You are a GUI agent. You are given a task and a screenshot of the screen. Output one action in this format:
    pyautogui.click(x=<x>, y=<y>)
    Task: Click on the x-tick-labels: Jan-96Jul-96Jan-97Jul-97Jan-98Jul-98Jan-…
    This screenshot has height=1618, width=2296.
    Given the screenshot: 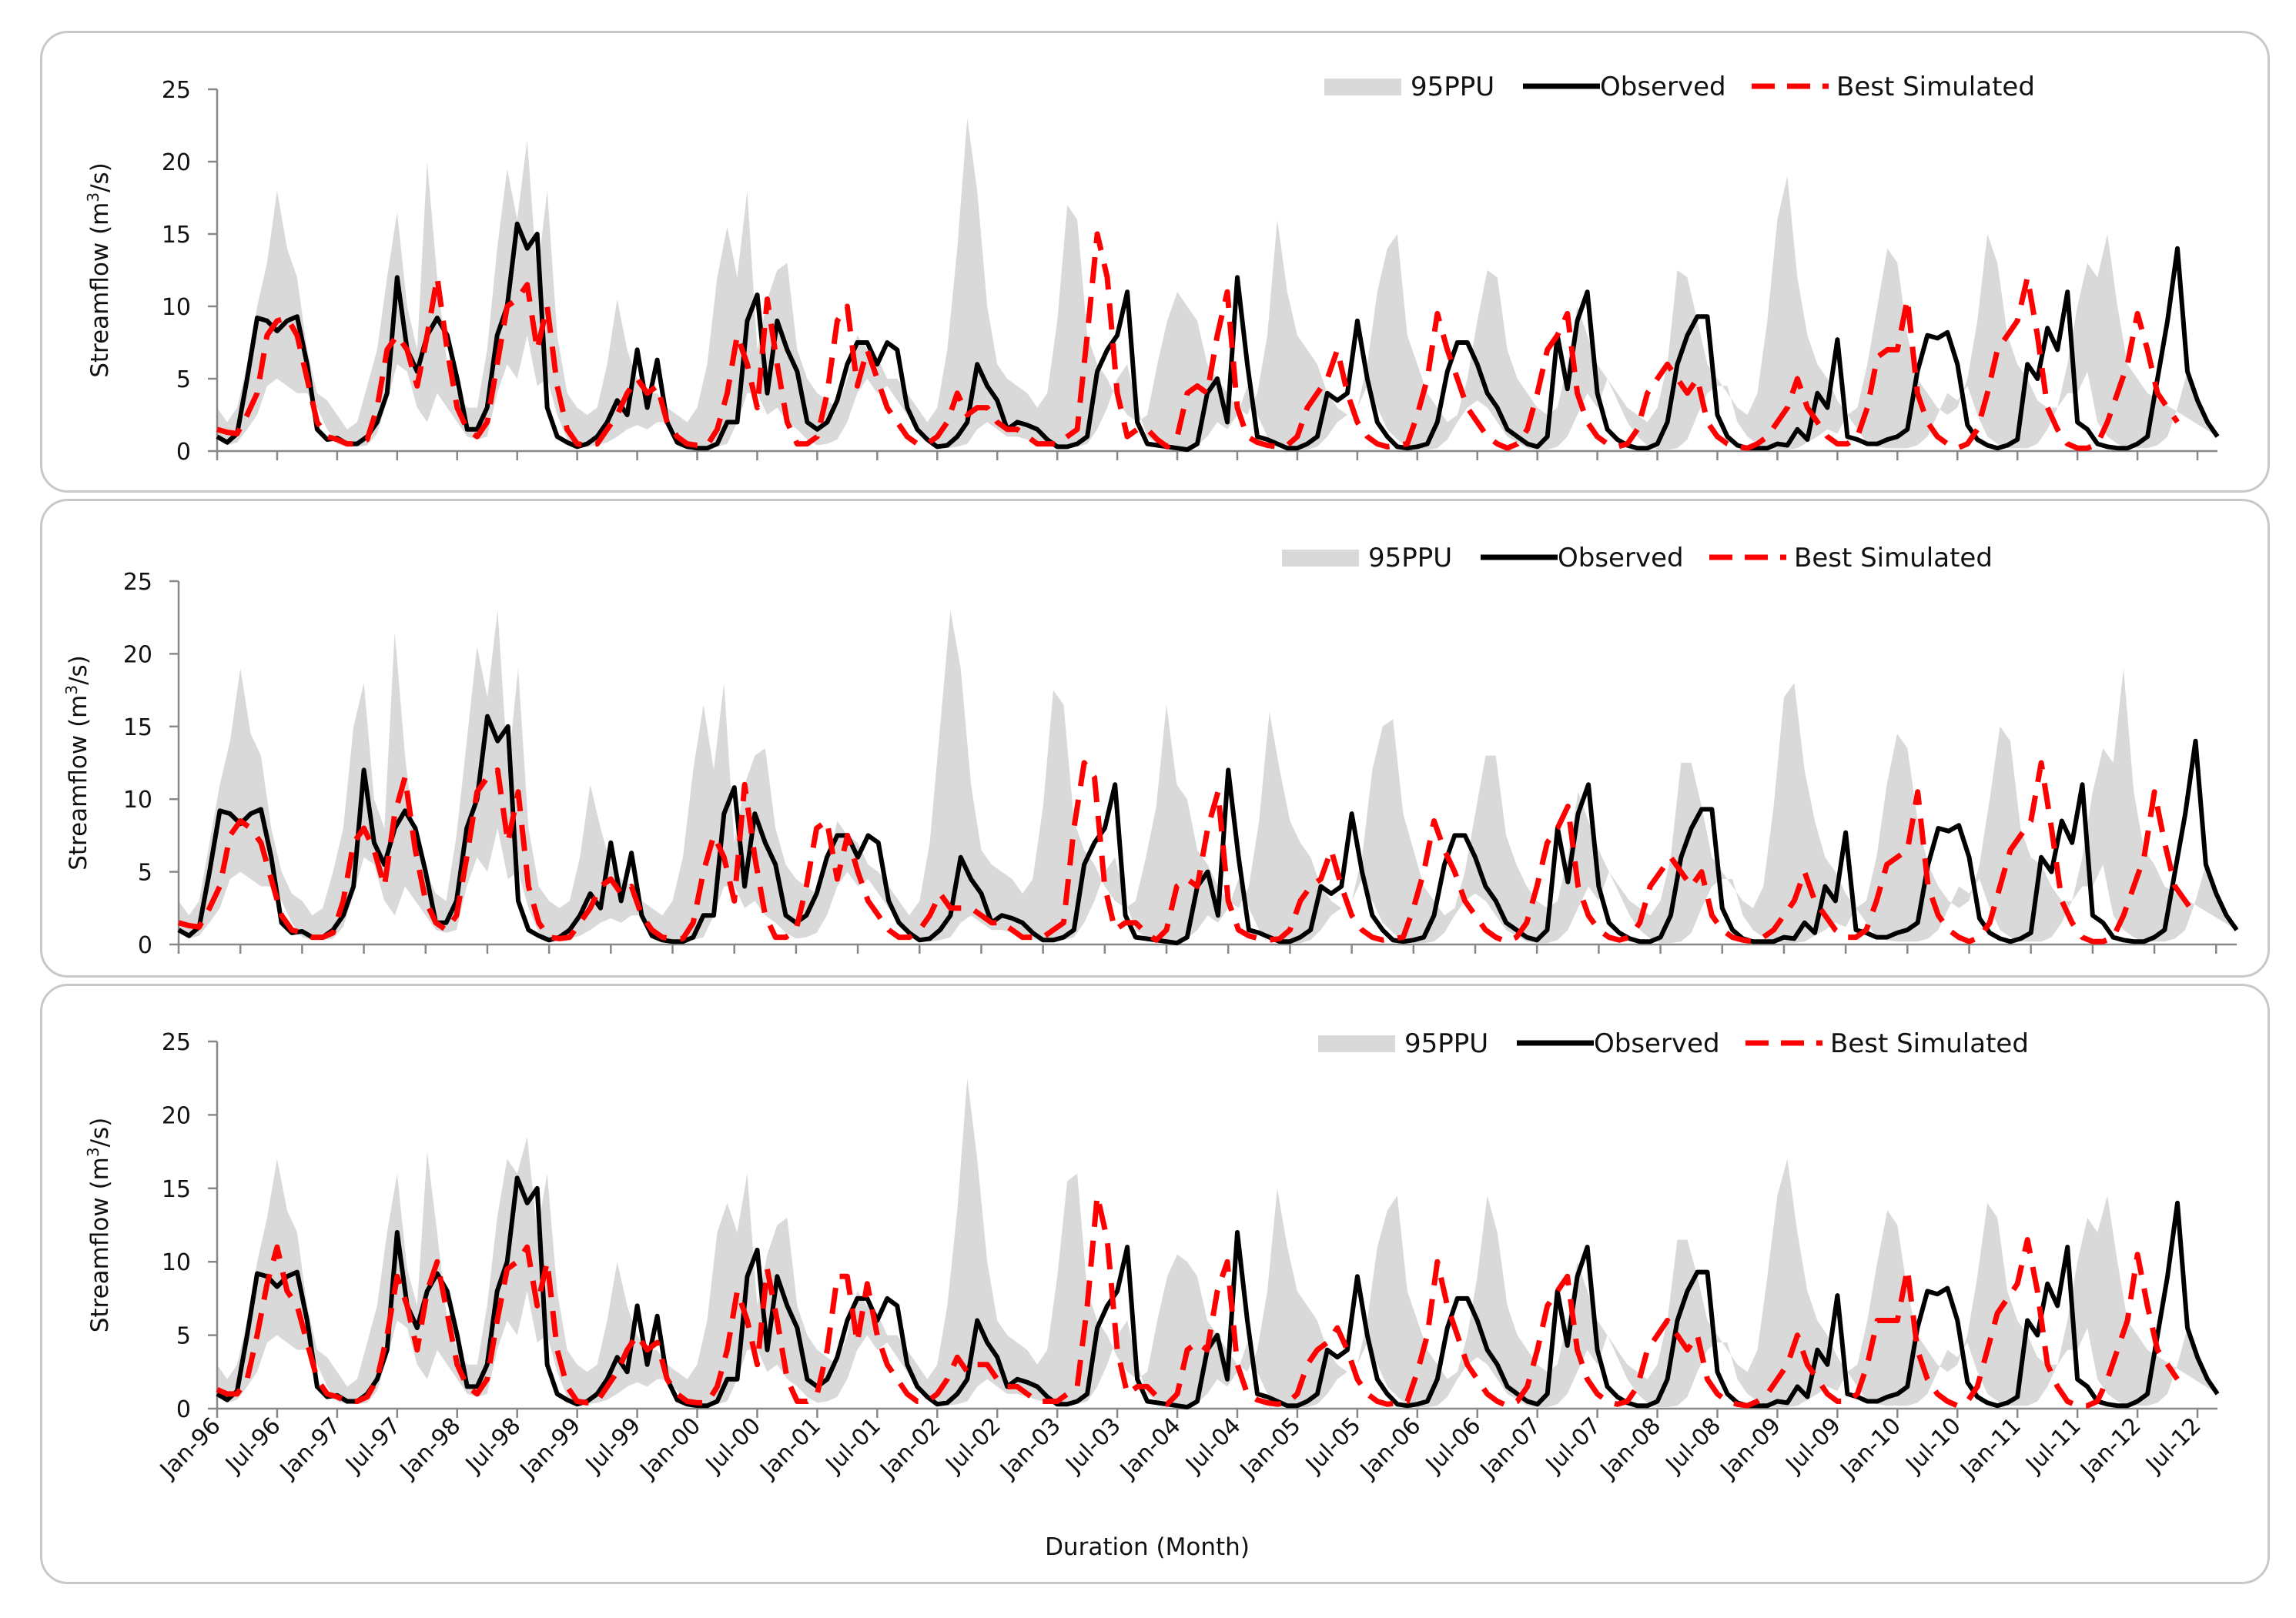 What is the action you would take?
    pyautogui.click(x=1181, y=1449)
    